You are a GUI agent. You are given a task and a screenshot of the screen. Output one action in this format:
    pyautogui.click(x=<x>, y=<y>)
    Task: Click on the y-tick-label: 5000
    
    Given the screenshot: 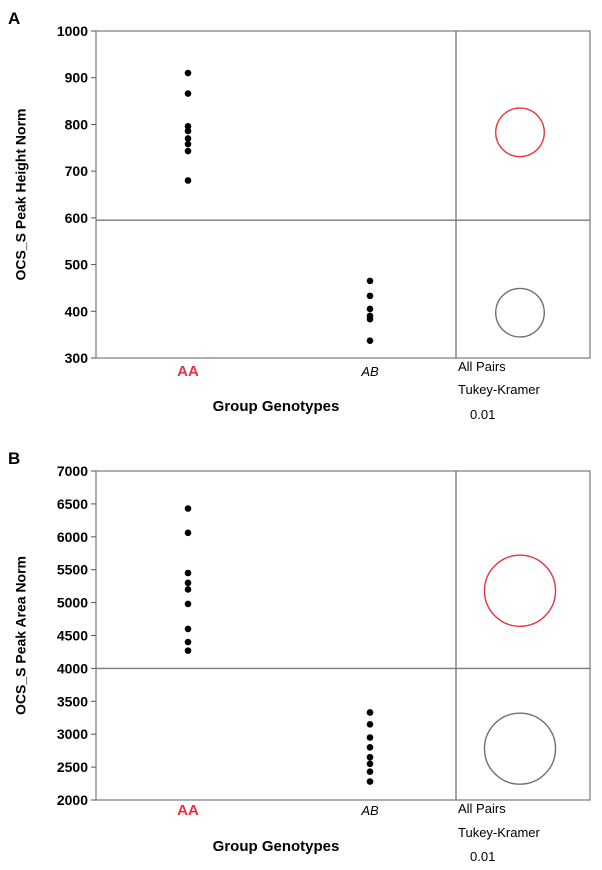 What is the action you would take?
    pyautogui.click(x=72, y=603)
    